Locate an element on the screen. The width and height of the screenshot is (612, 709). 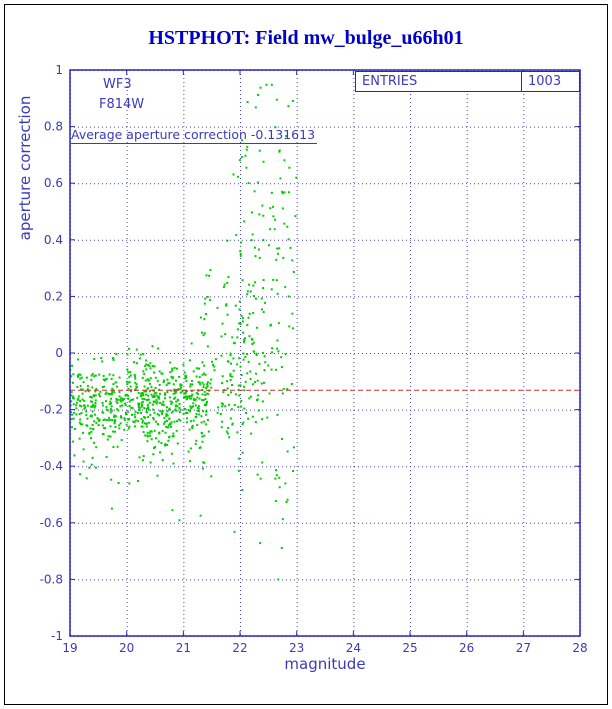
svg-text: -1 is located at coordinates (57, 636).